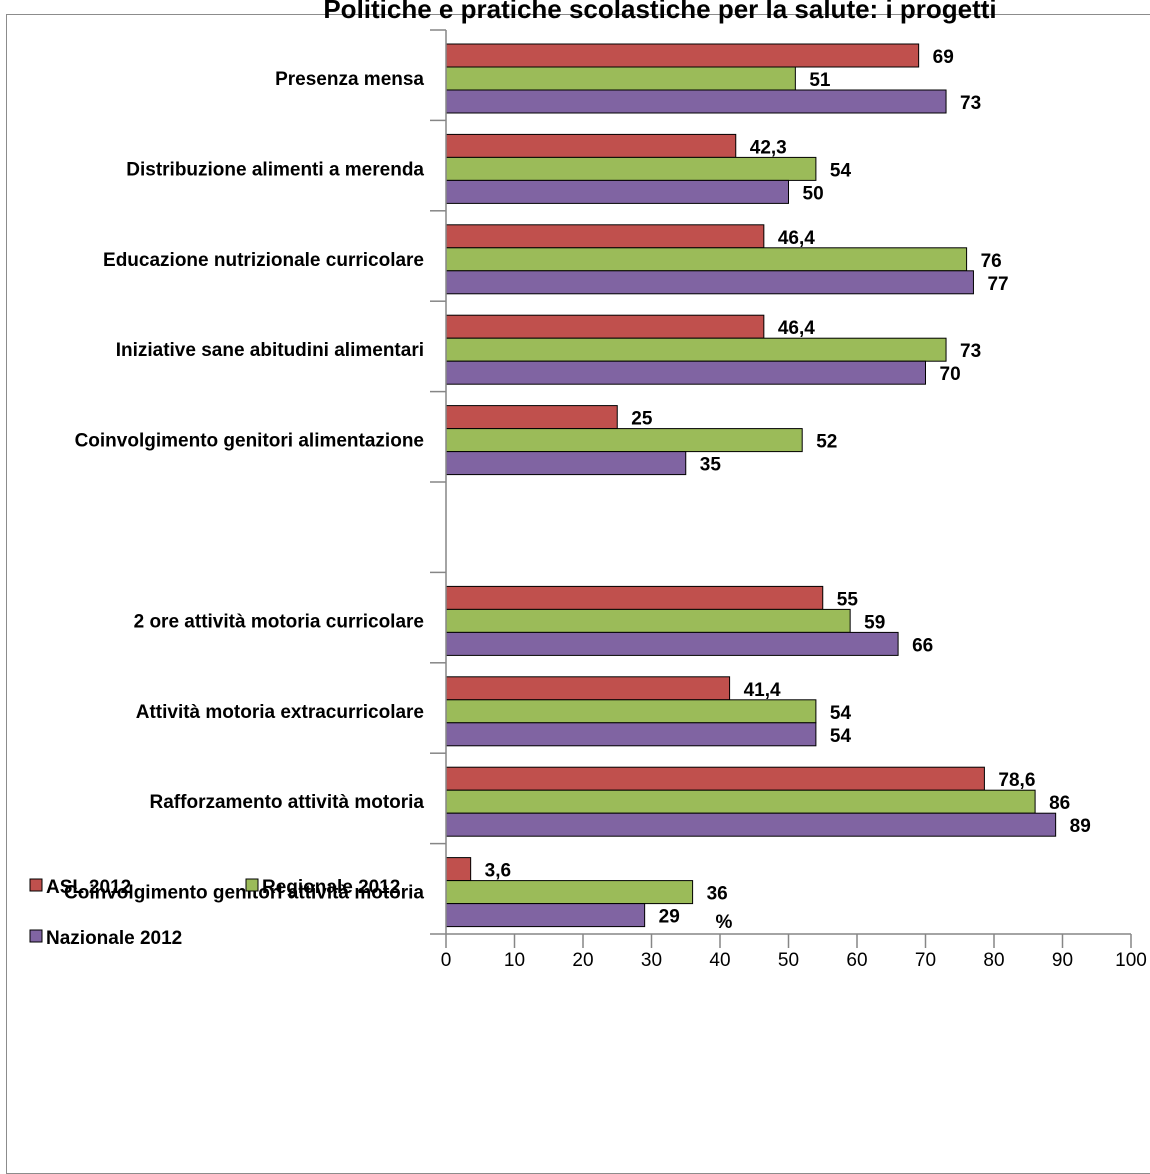  I want to click on data-label: 36, so click(717, 894).